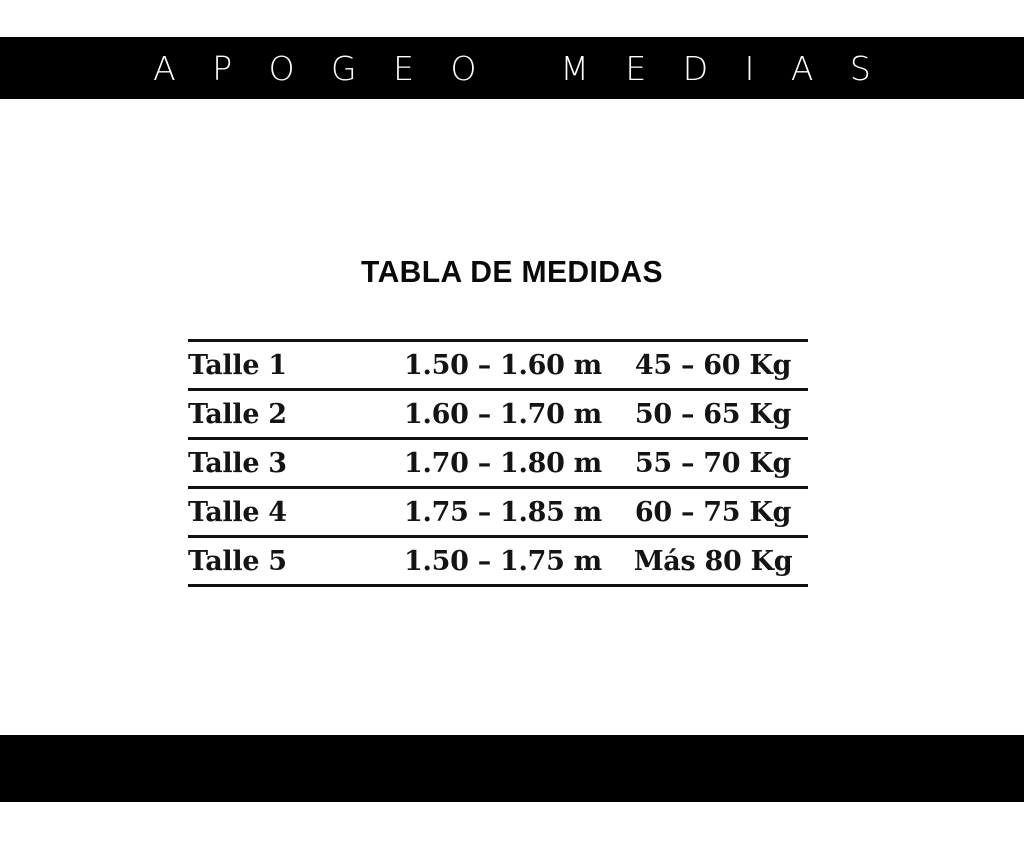 The image size is (1024, 841). Describe the element at coordinates (512, 271) in the screenshot. I see `page-title: TABLA DE MEDIDAS` at that location.